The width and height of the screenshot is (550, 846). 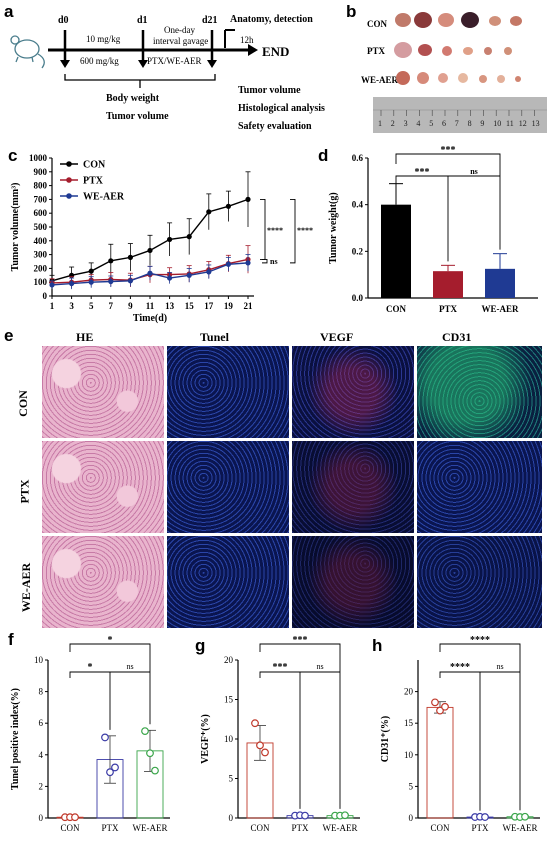 What do you see at coordinates (295, 337) in the screenshot?
I see `histology-column-labels: HE Tunel VEGF CD31` at bounding box center [295, 337].